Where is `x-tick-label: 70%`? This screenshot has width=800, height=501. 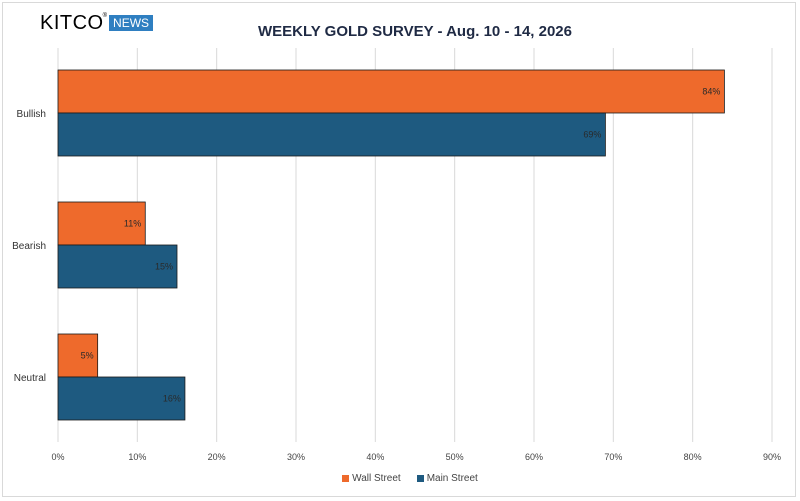 x-tick-label: 70% is located at coordinates (613, 457).